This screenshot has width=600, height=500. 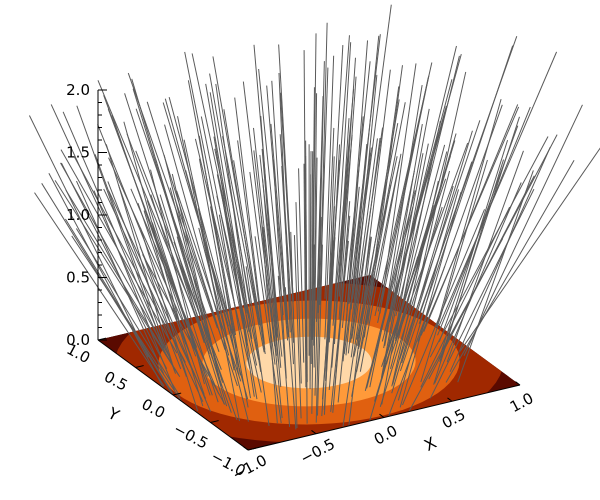 I want to click on x-tick-label: 0.5, so click(x=454, y=418).